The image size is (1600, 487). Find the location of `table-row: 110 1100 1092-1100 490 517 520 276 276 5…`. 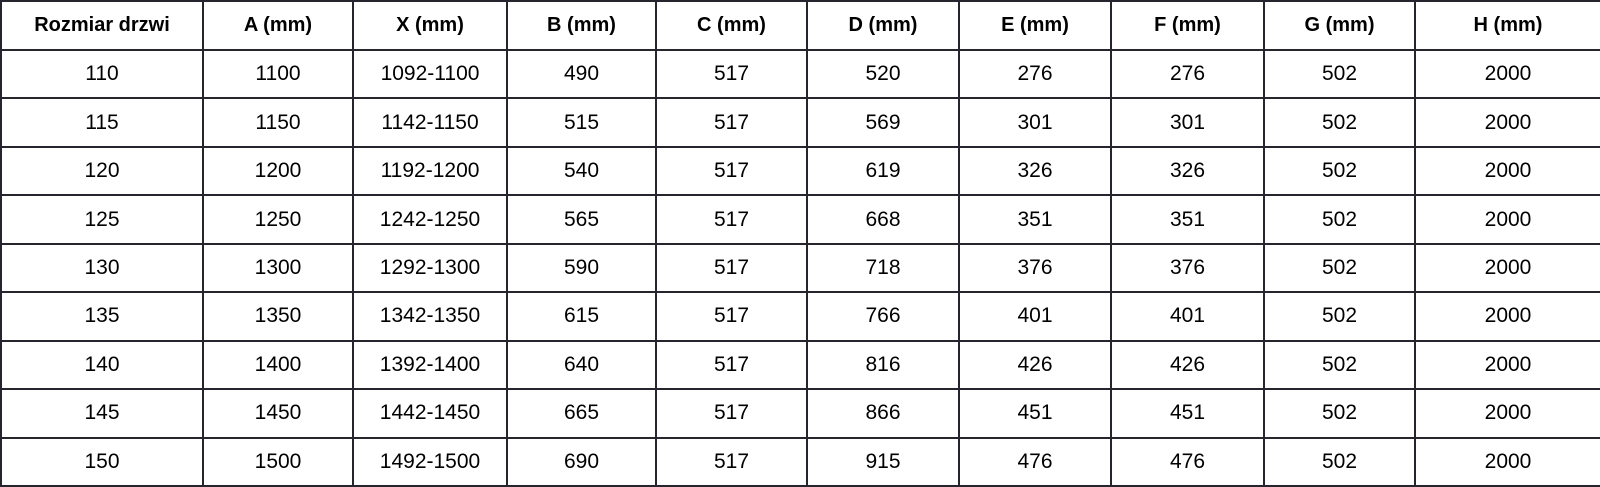

table-row: 110 1100 1092-1100 490 517 520 276 276 5… is located at coordinates (800, 74).